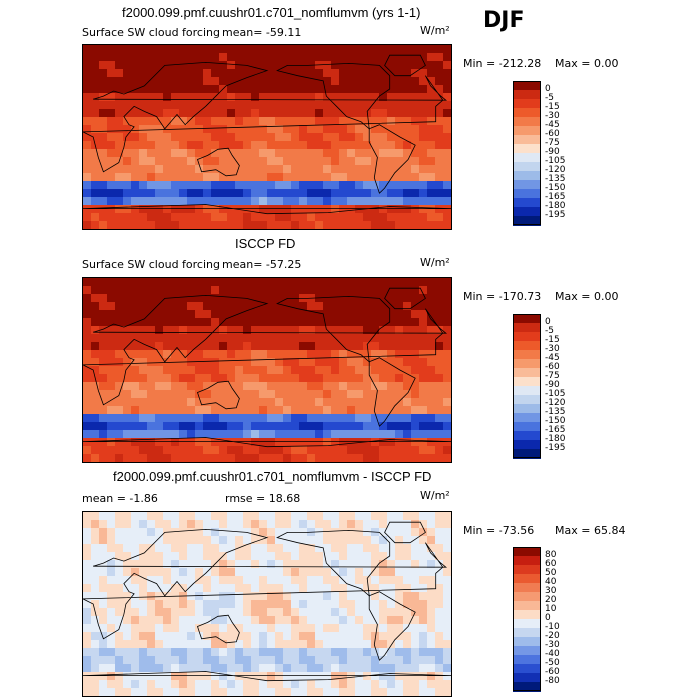 The image size is (700, 700). What do you see at coordinates (555, 403) in the screenshot?
I see `colorbar-level-label: -120` at bounding box center [555, 403].